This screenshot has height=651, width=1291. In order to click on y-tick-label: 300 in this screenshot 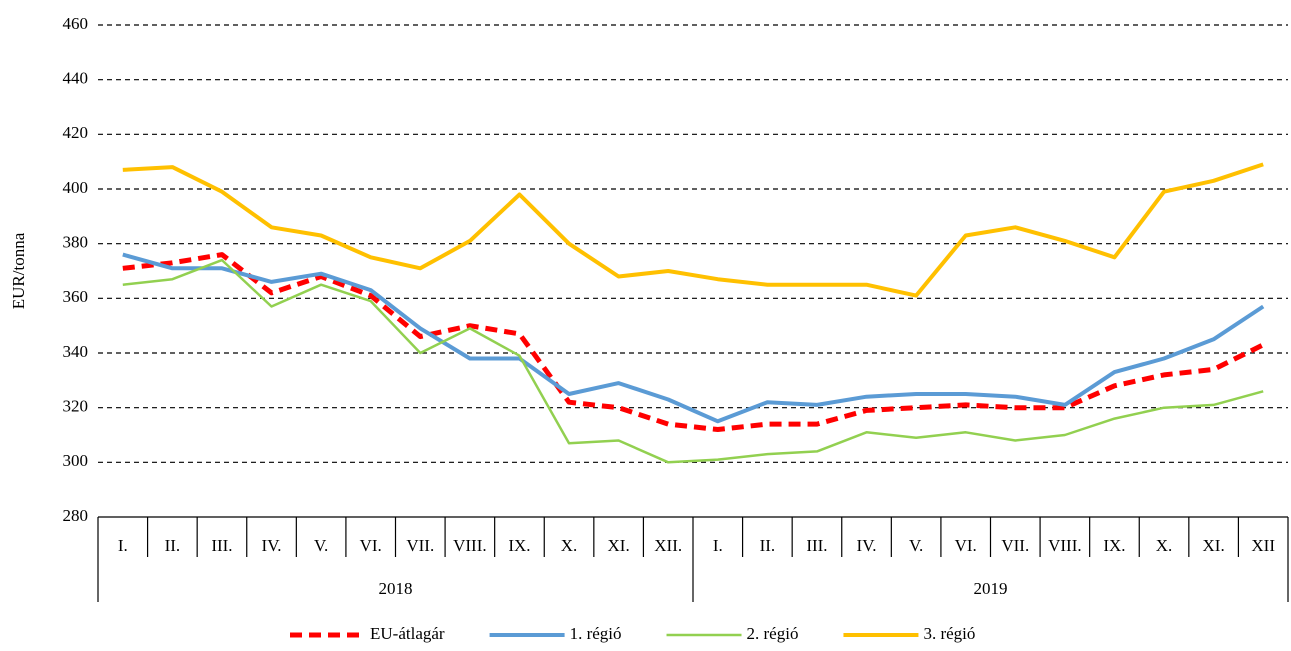, I will do `click(76, 460)`.